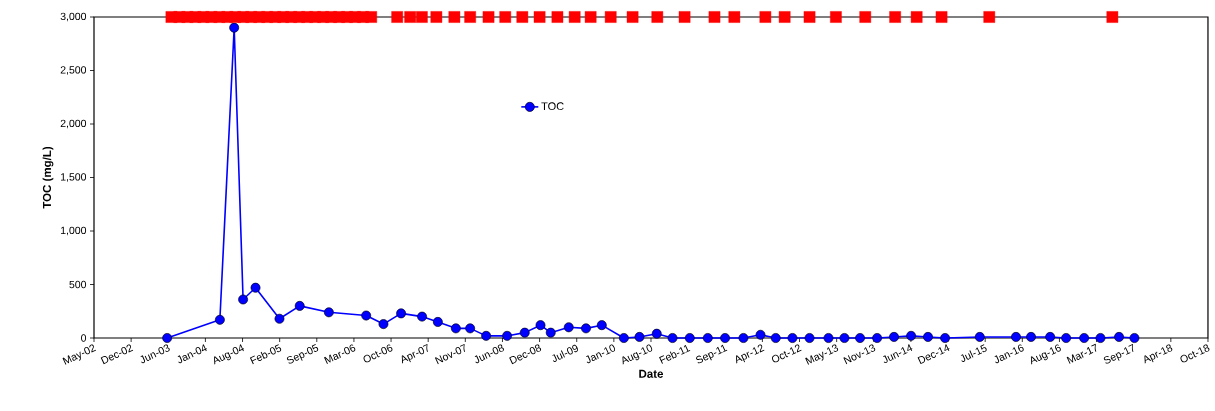  What do you see at coordinates (78, 284) in the screenshot?
I see `y-tick-label: 500` at bounding box center [78, 284].